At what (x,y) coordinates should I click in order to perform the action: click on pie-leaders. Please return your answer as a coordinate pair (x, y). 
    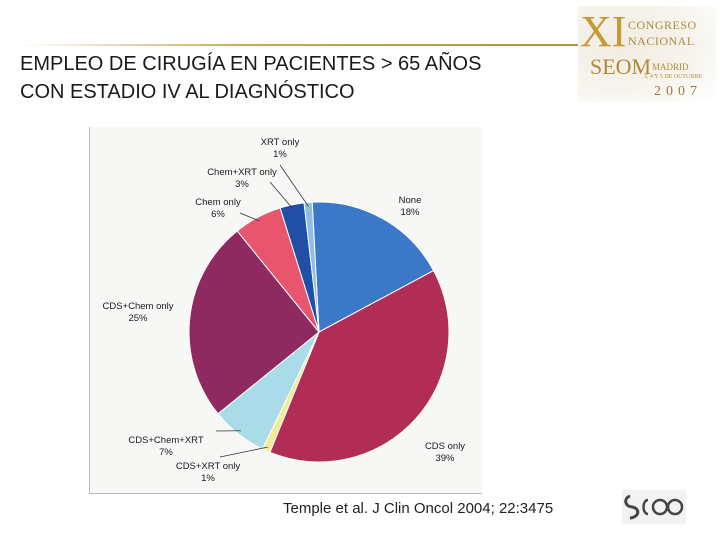
    Looking at the image, I should click on (262, 311).